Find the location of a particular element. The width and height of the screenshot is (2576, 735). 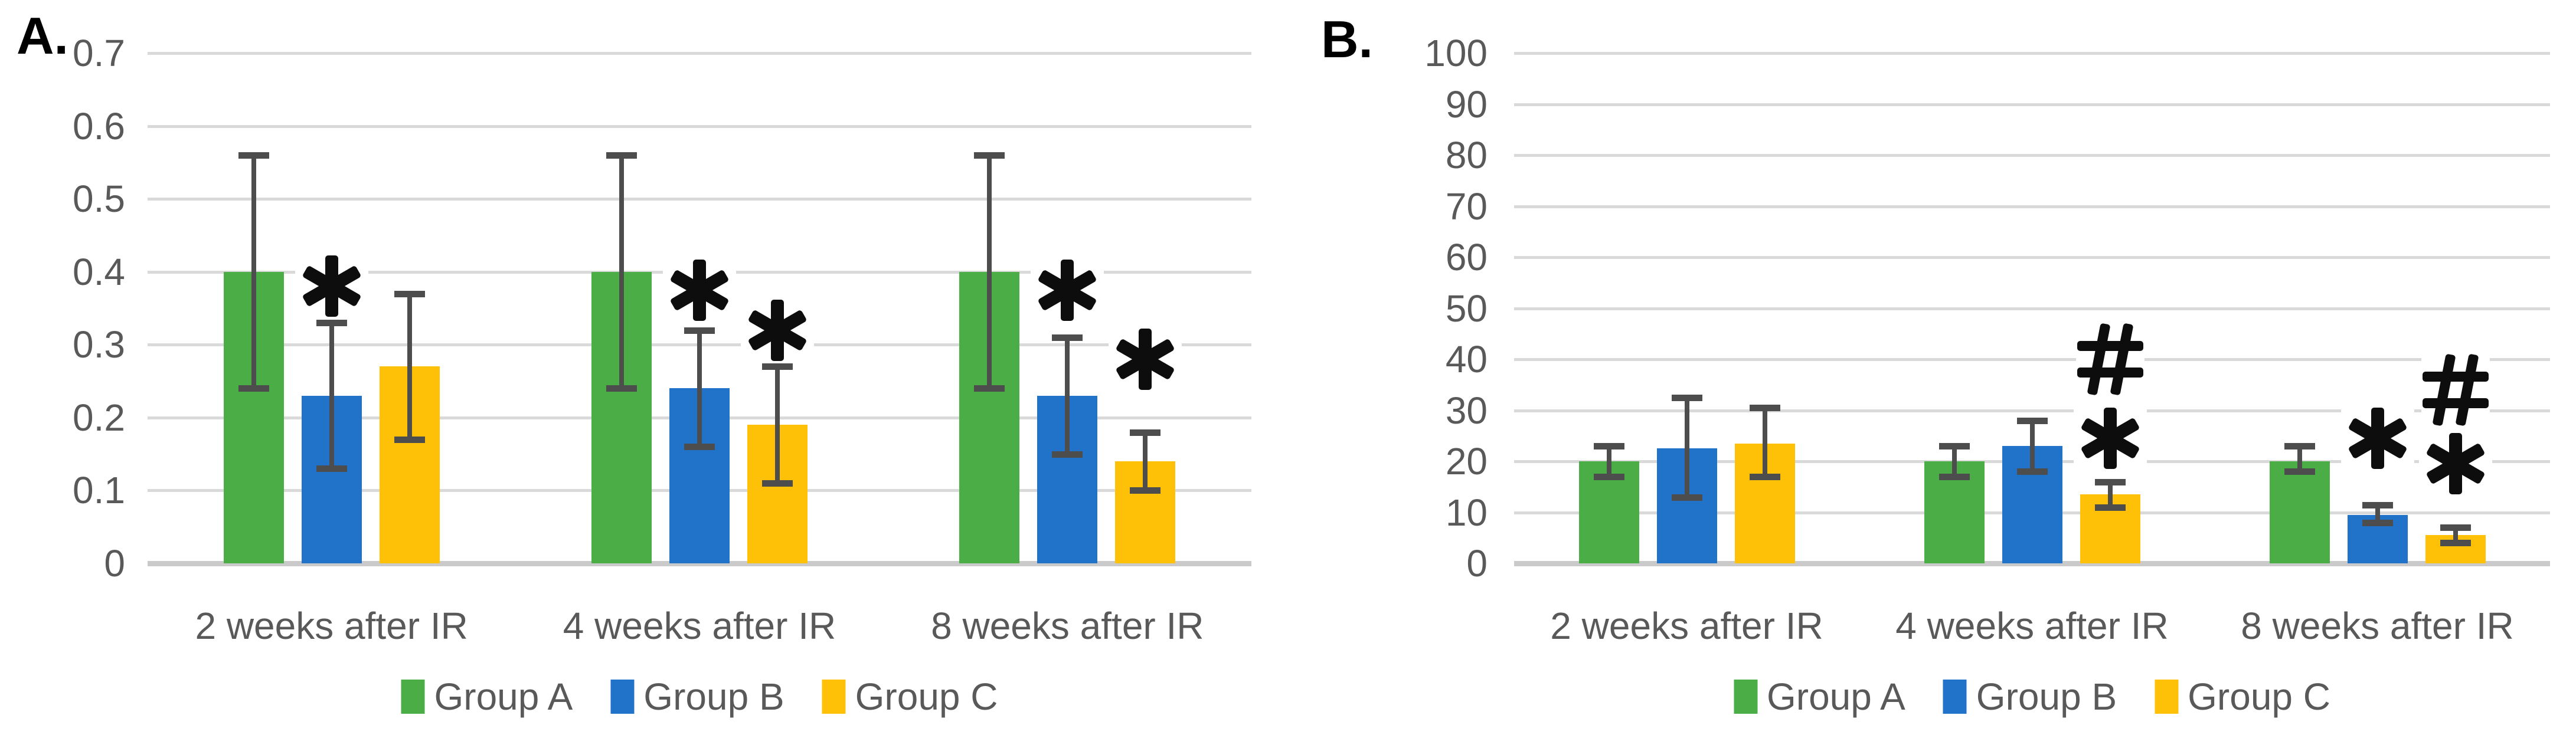

error-bar-cap-bottom-group-a-4-weeks-after-ir is located at coordinates (1954, 476).